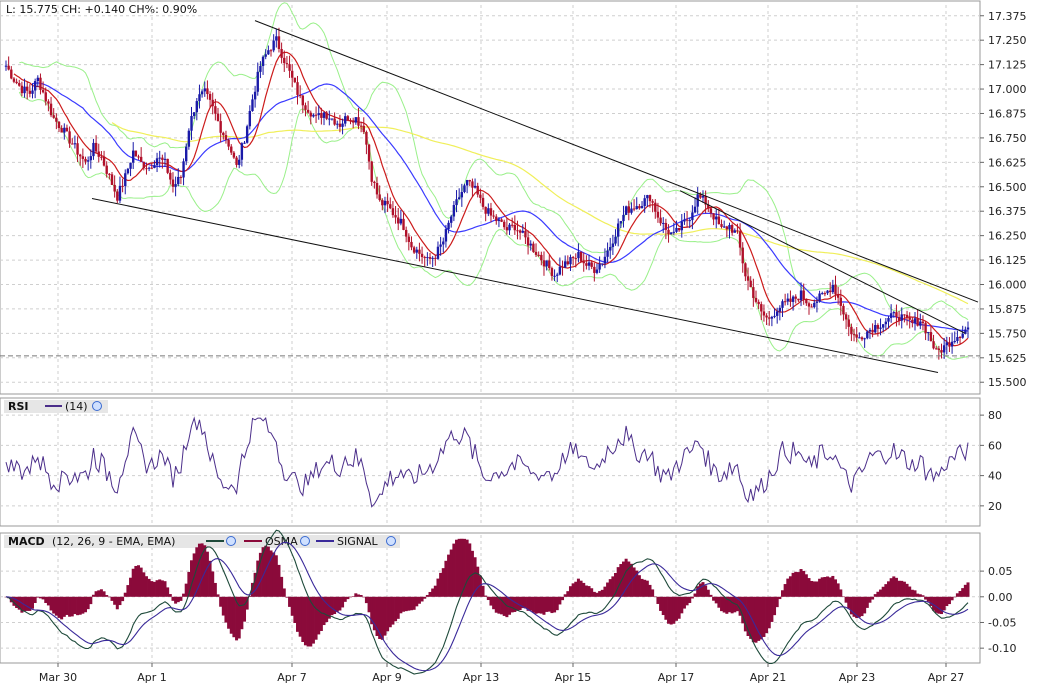 This screenshot has height=691, width=1037. I want to click on price-tick-label: 16.000, so click(1007, 285).